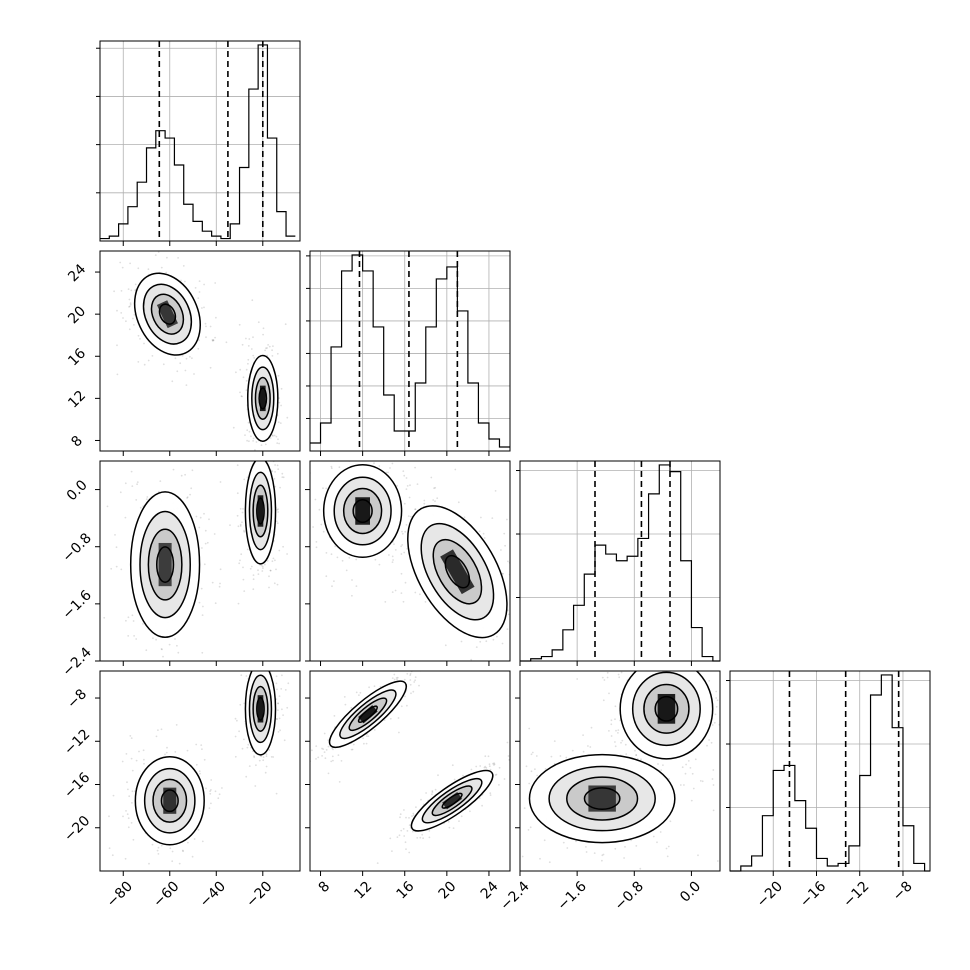  I want to click on x-tick-label: 12, so click(363, 890).